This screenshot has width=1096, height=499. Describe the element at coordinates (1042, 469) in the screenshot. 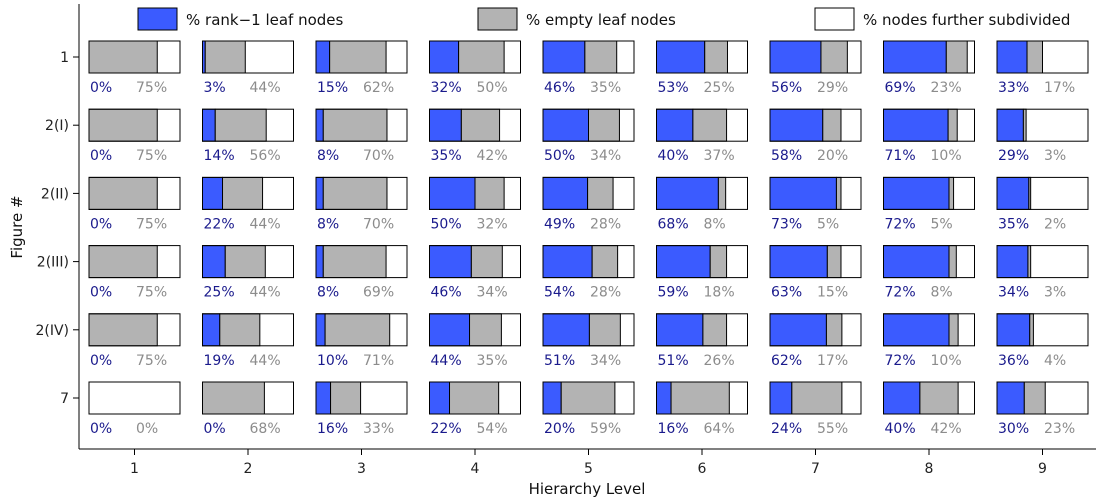

I see `x-tick-label-9: 9` at that location.